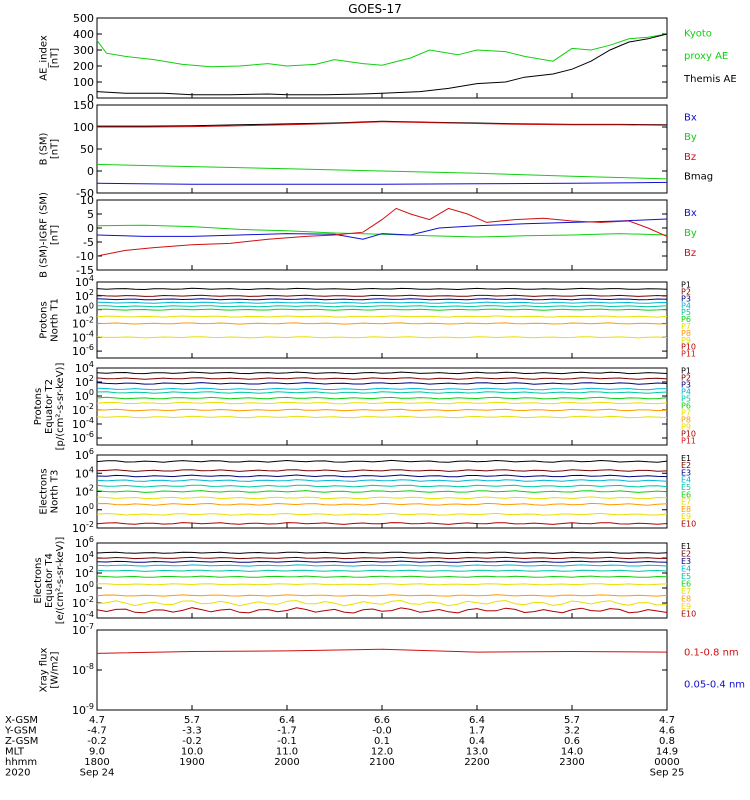 This screenshot has height=800, width=750. I want to click on electron-t3-E7, so click(382, 498).